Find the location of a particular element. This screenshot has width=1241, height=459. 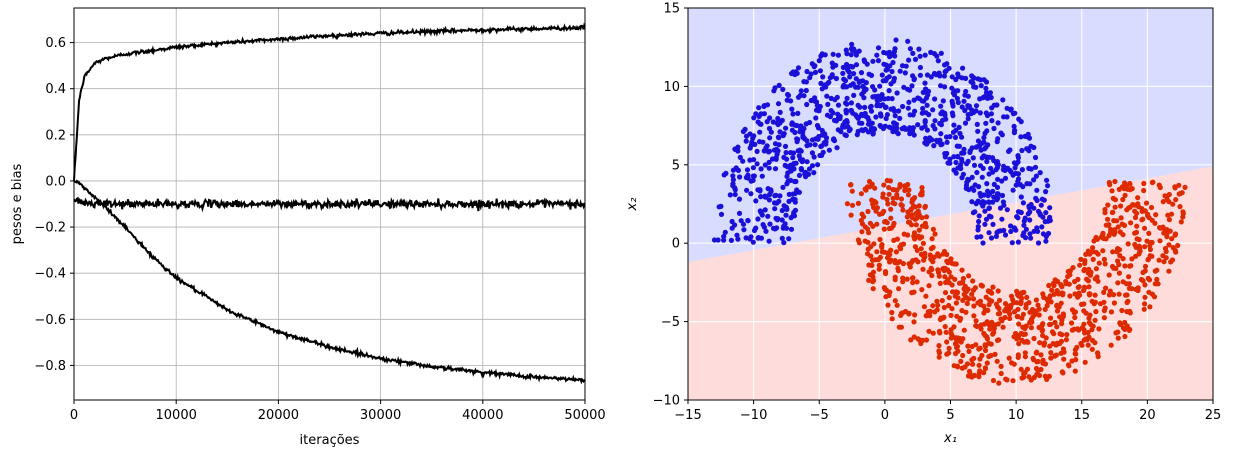

y-axis-label: pesos e bias is located at coordinates (17, 203).